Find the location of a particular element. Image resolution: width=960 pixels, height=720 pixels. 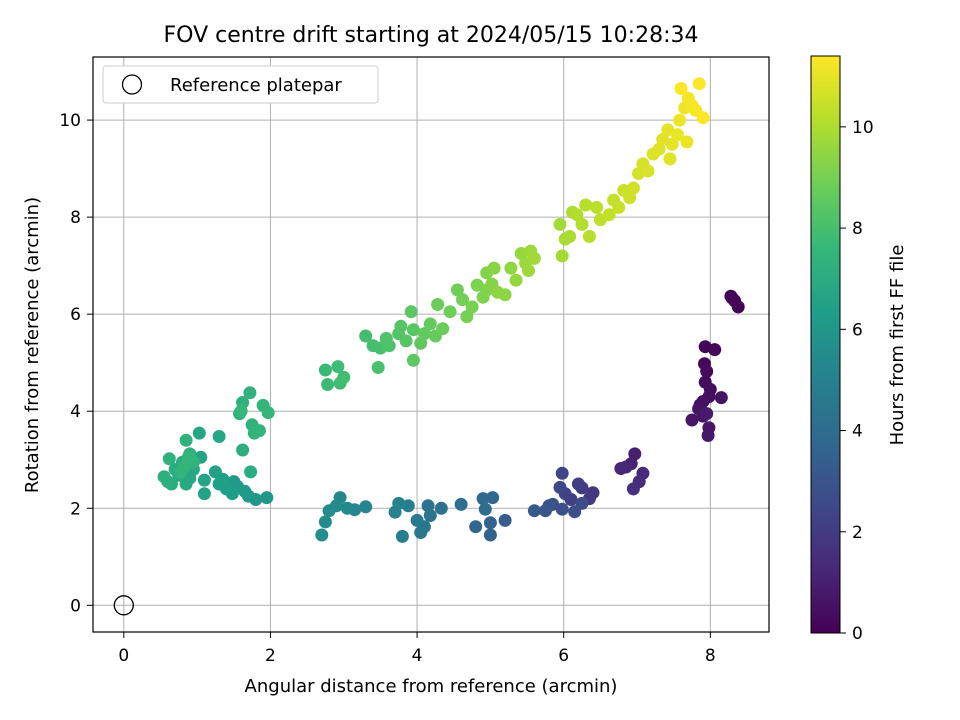

y-tick-label: 8 is located at coordinates (75, 218).